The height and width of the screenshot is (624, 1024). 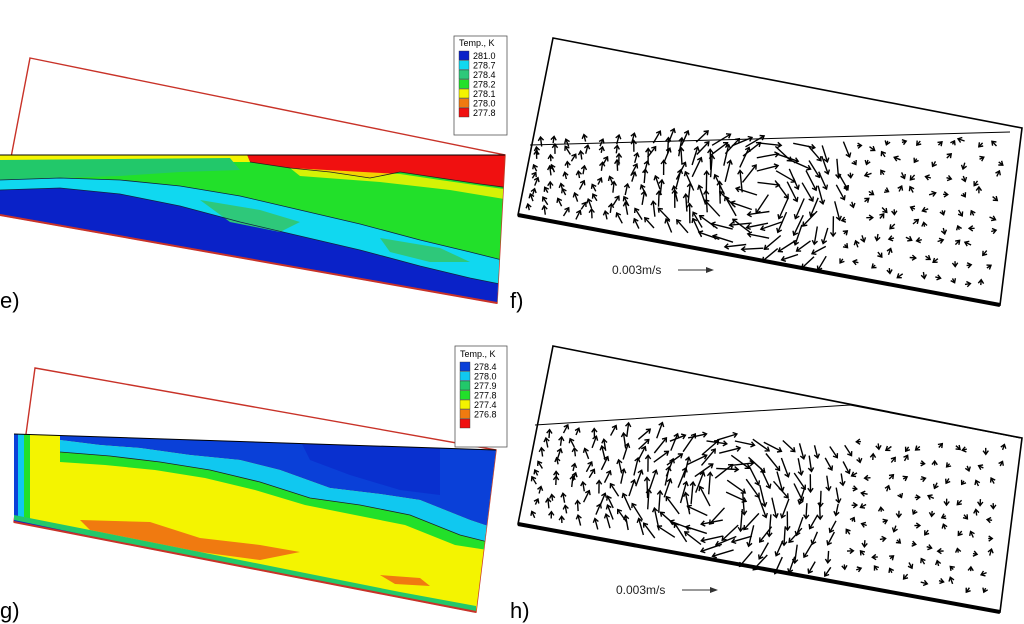 I want to click on panel-h-vector-field, so click(x=768, y=507).